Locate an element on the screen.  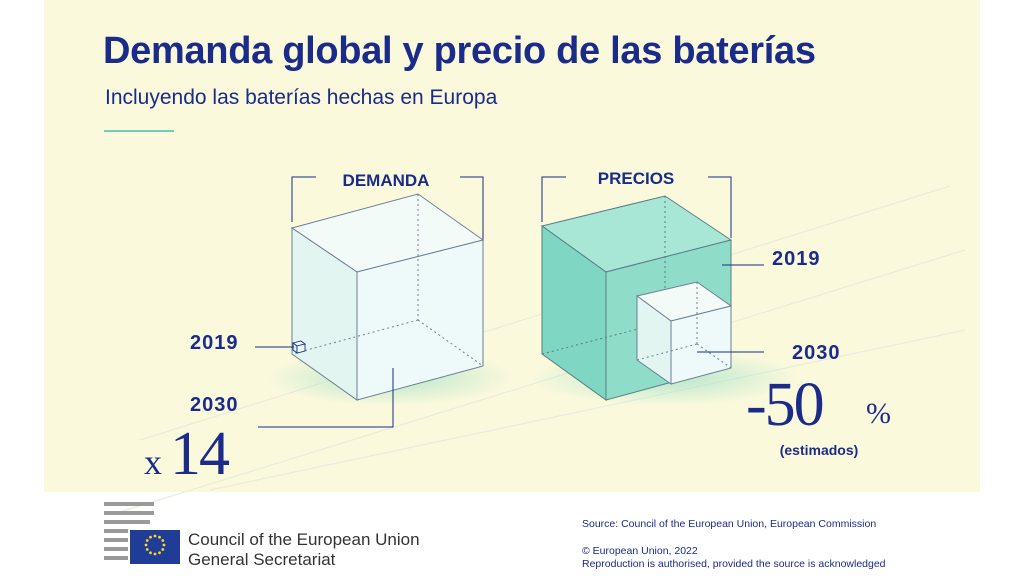
prices-change-value: -50 is located at coordinates (784, 405).